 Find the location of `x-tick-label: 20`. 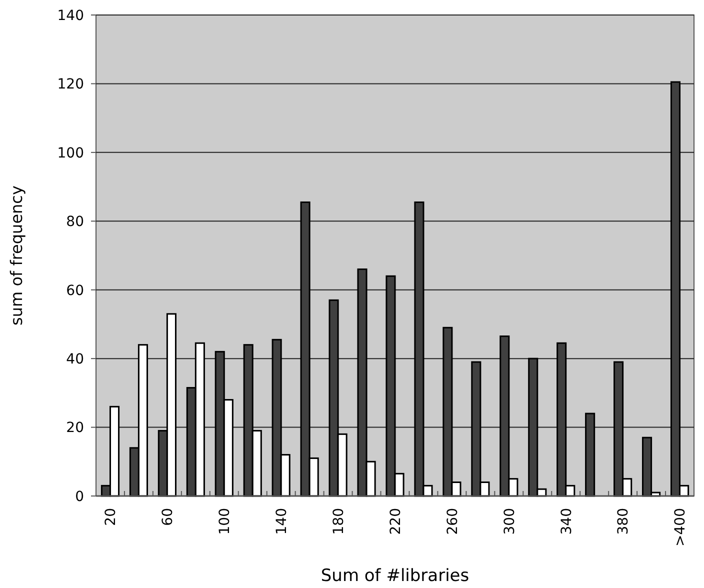

x-tick-label: 20 is located at coordinates (111, 517).